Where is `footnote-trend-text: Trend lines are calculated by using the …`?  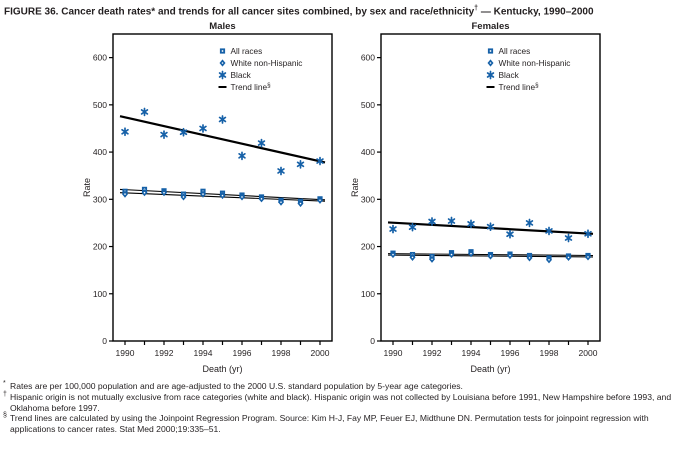 footnote-trend-text: Trend lines are calculated by using the … is located at coordinates (329, 423).